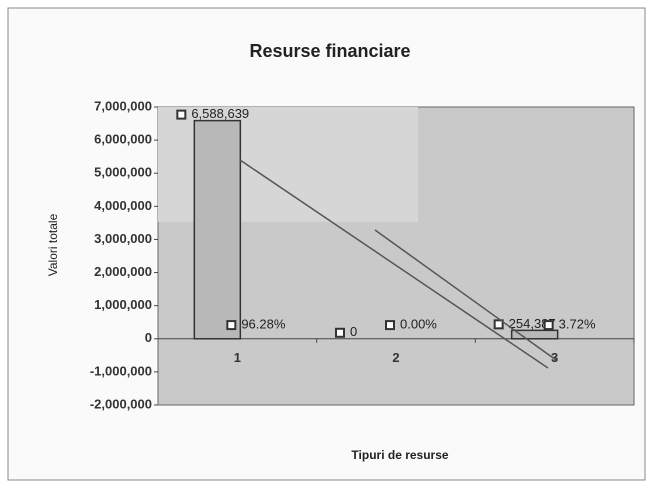 The height and width of the screenshot is (488, 653). I want to click on y-tick-label: -2,000,000, so click(121, 403).